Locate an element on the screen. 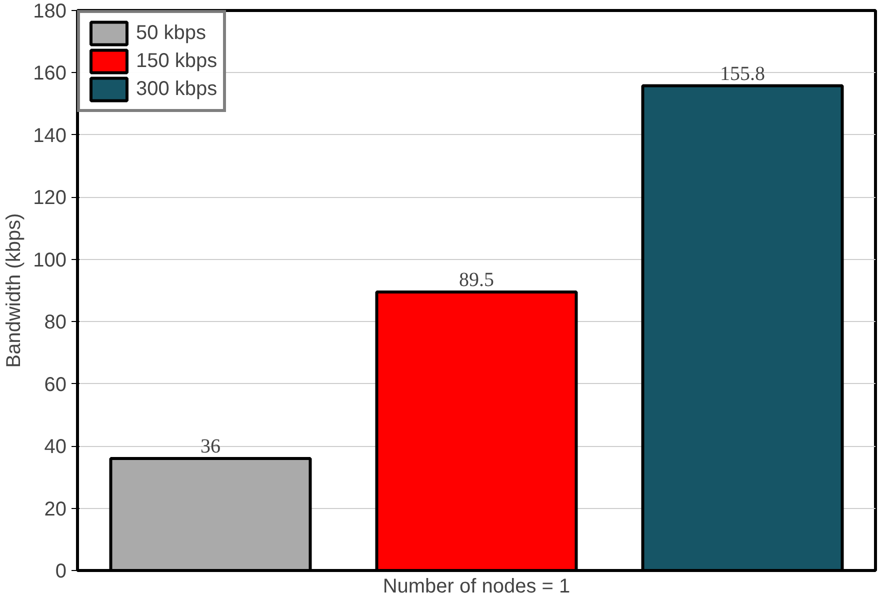 The image size is (886, 607). legend-label: 50 kbps is located at coordinates (171, 33).